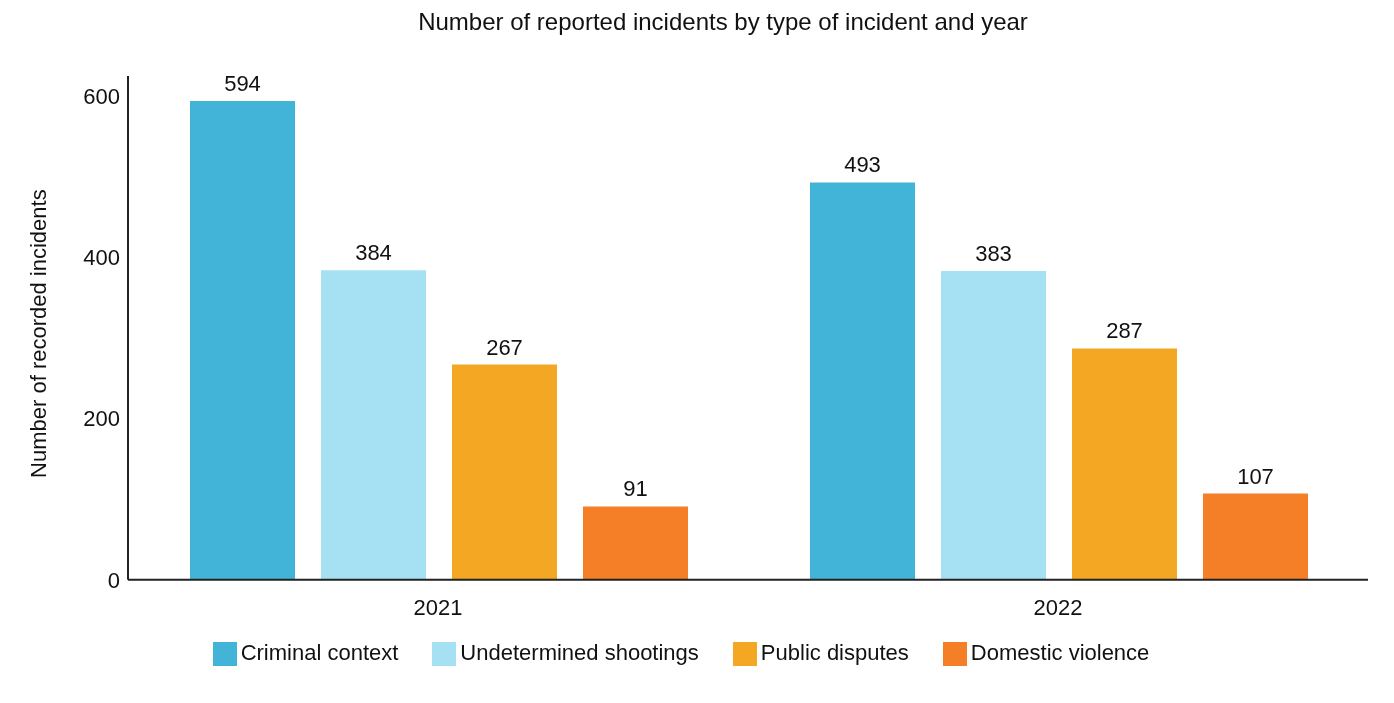 Image resolution: width=1394 pixels, height=703 pixels. What do you see at coordinates (862, 165) in the screenshot?
I see `data-label: 493` at bounding box center [862, 165].